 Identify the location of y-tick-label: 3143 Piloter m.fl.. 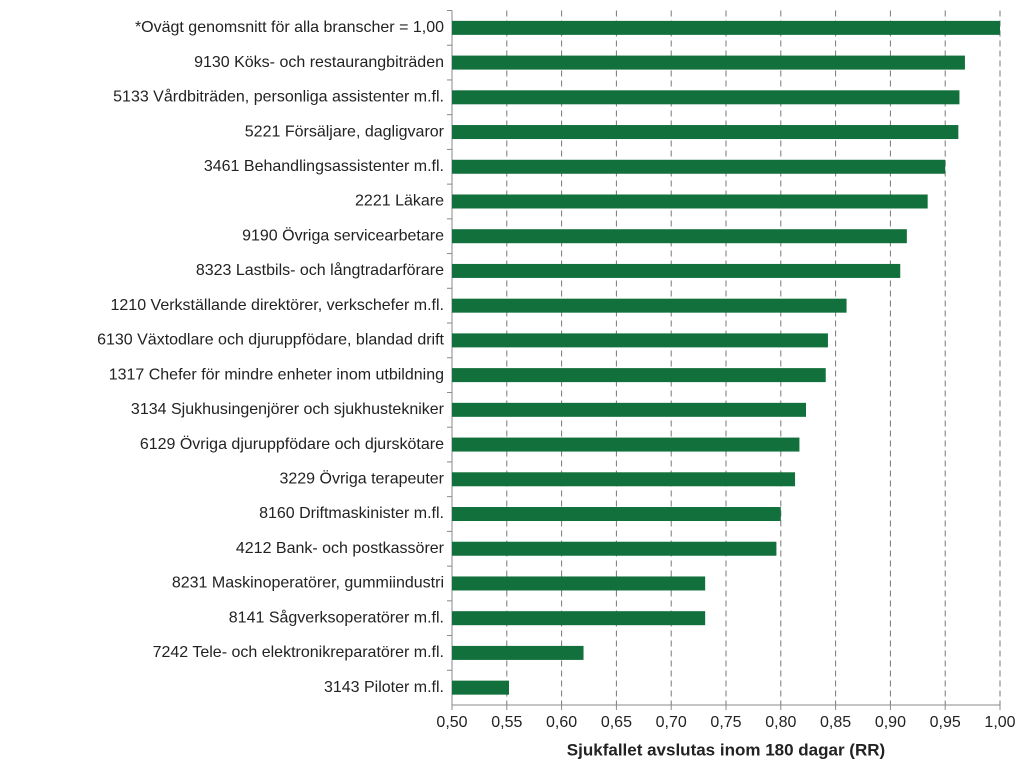
(384, 687).